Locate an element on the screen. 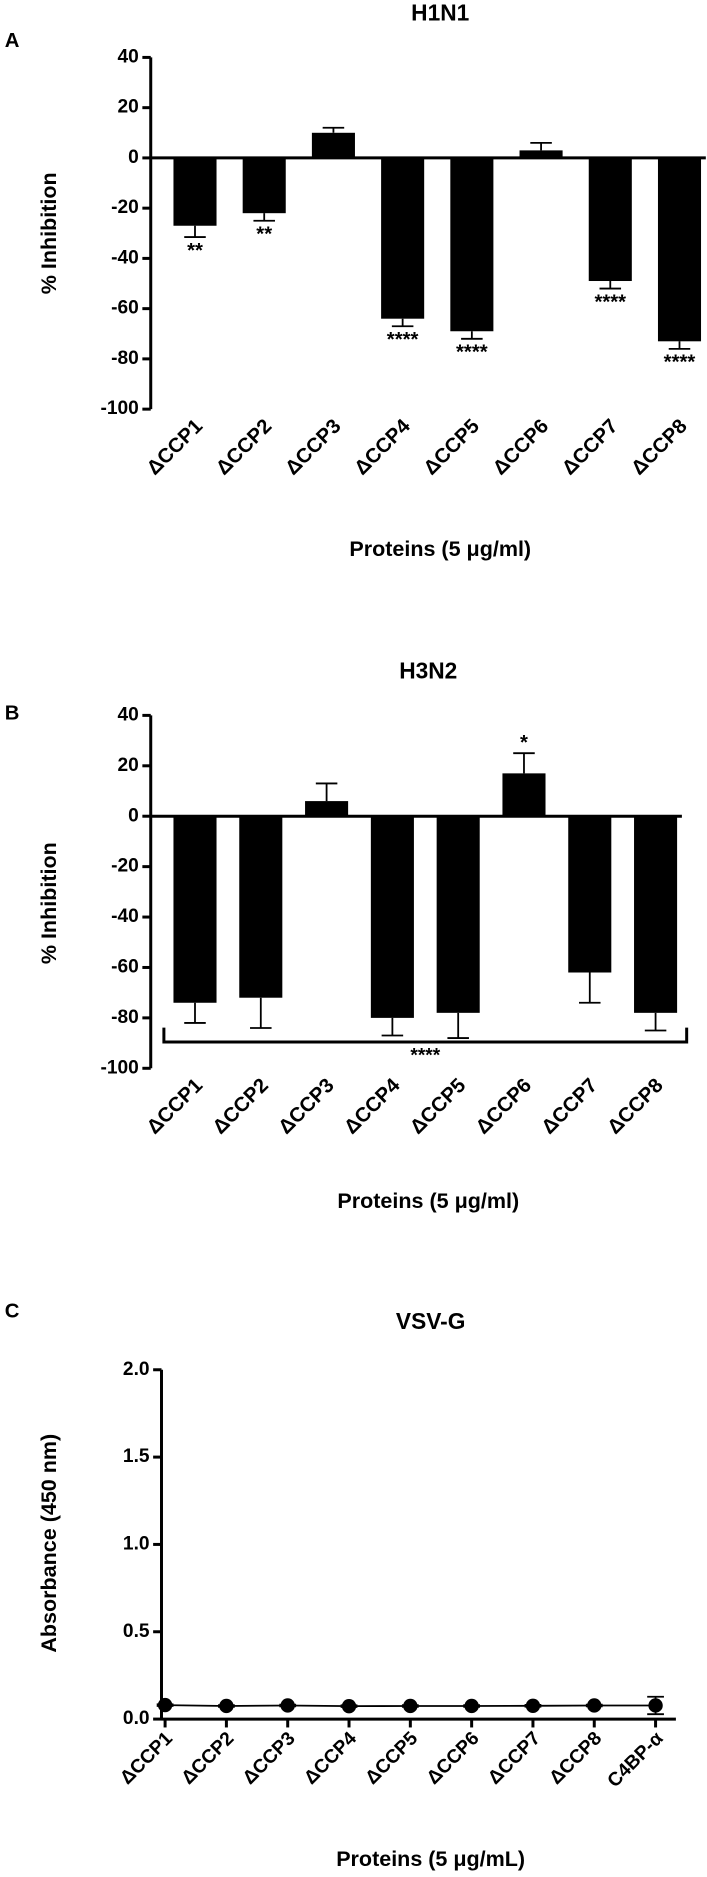  chart-title: VSV-G is located at coordinates (430, 1321).